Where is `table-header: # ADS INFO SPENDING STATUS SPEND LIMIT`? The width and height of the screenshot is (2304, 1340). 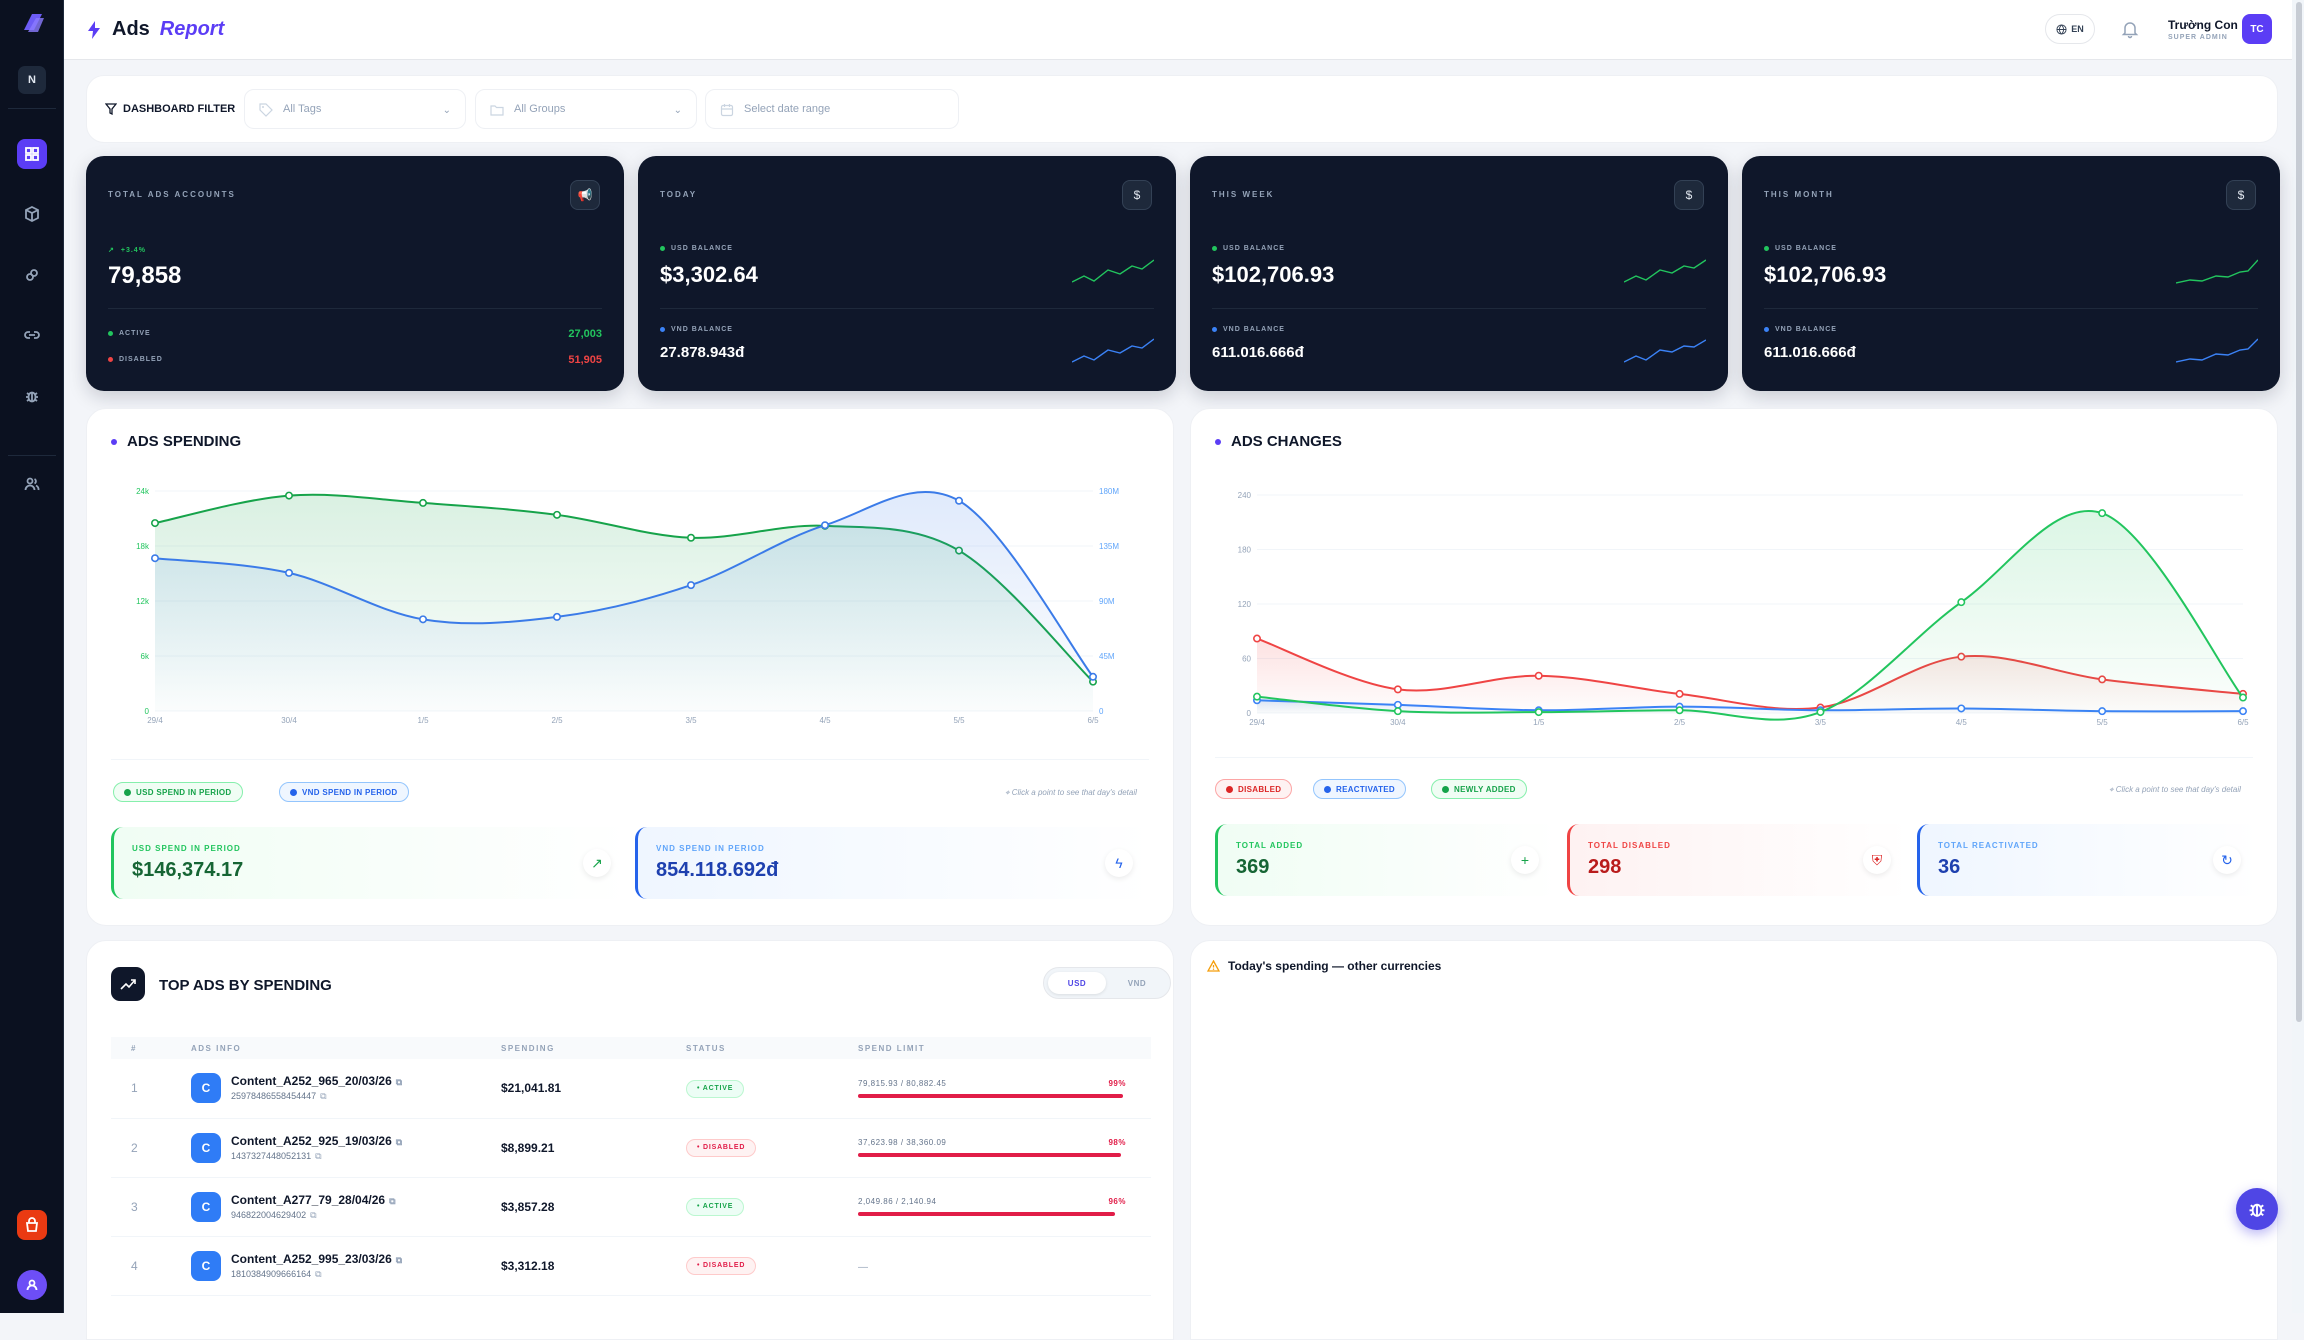 table-header: # ADS INFO SPENDING STATUS SPEND LIMIT is located at coordinates (631, 1048).